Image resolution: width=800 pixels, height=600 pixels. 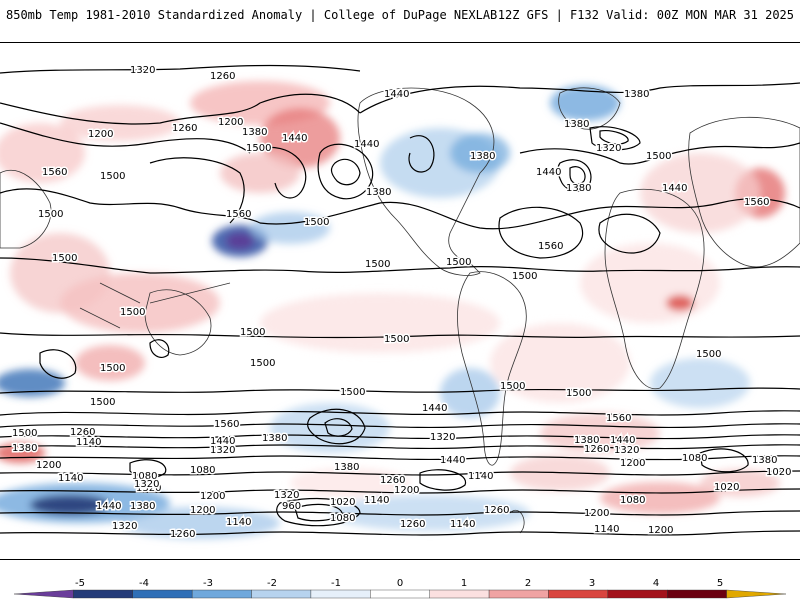 I want to click on colorbar-tick-label: -4, so click(x=144, y=583).